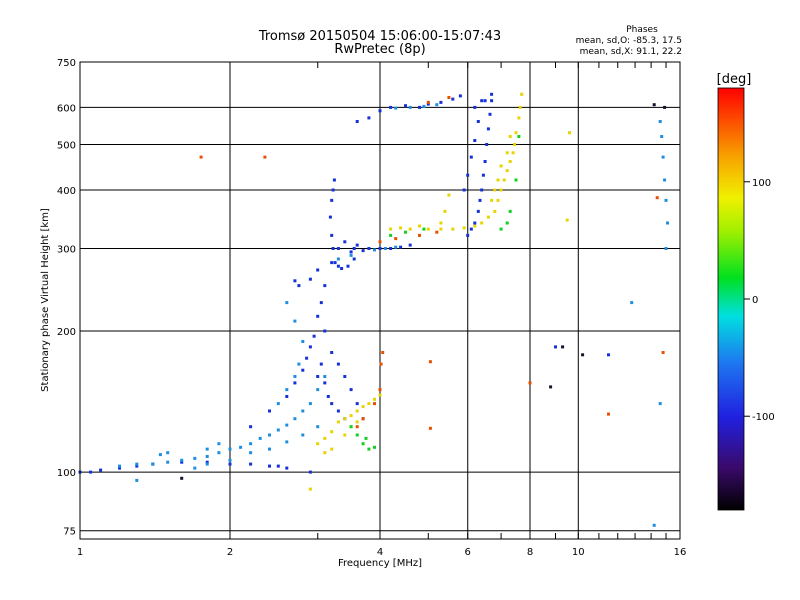  I want to click on info-line-o: mean, sd,O: -85.3, 17.5, so click(629, 41).